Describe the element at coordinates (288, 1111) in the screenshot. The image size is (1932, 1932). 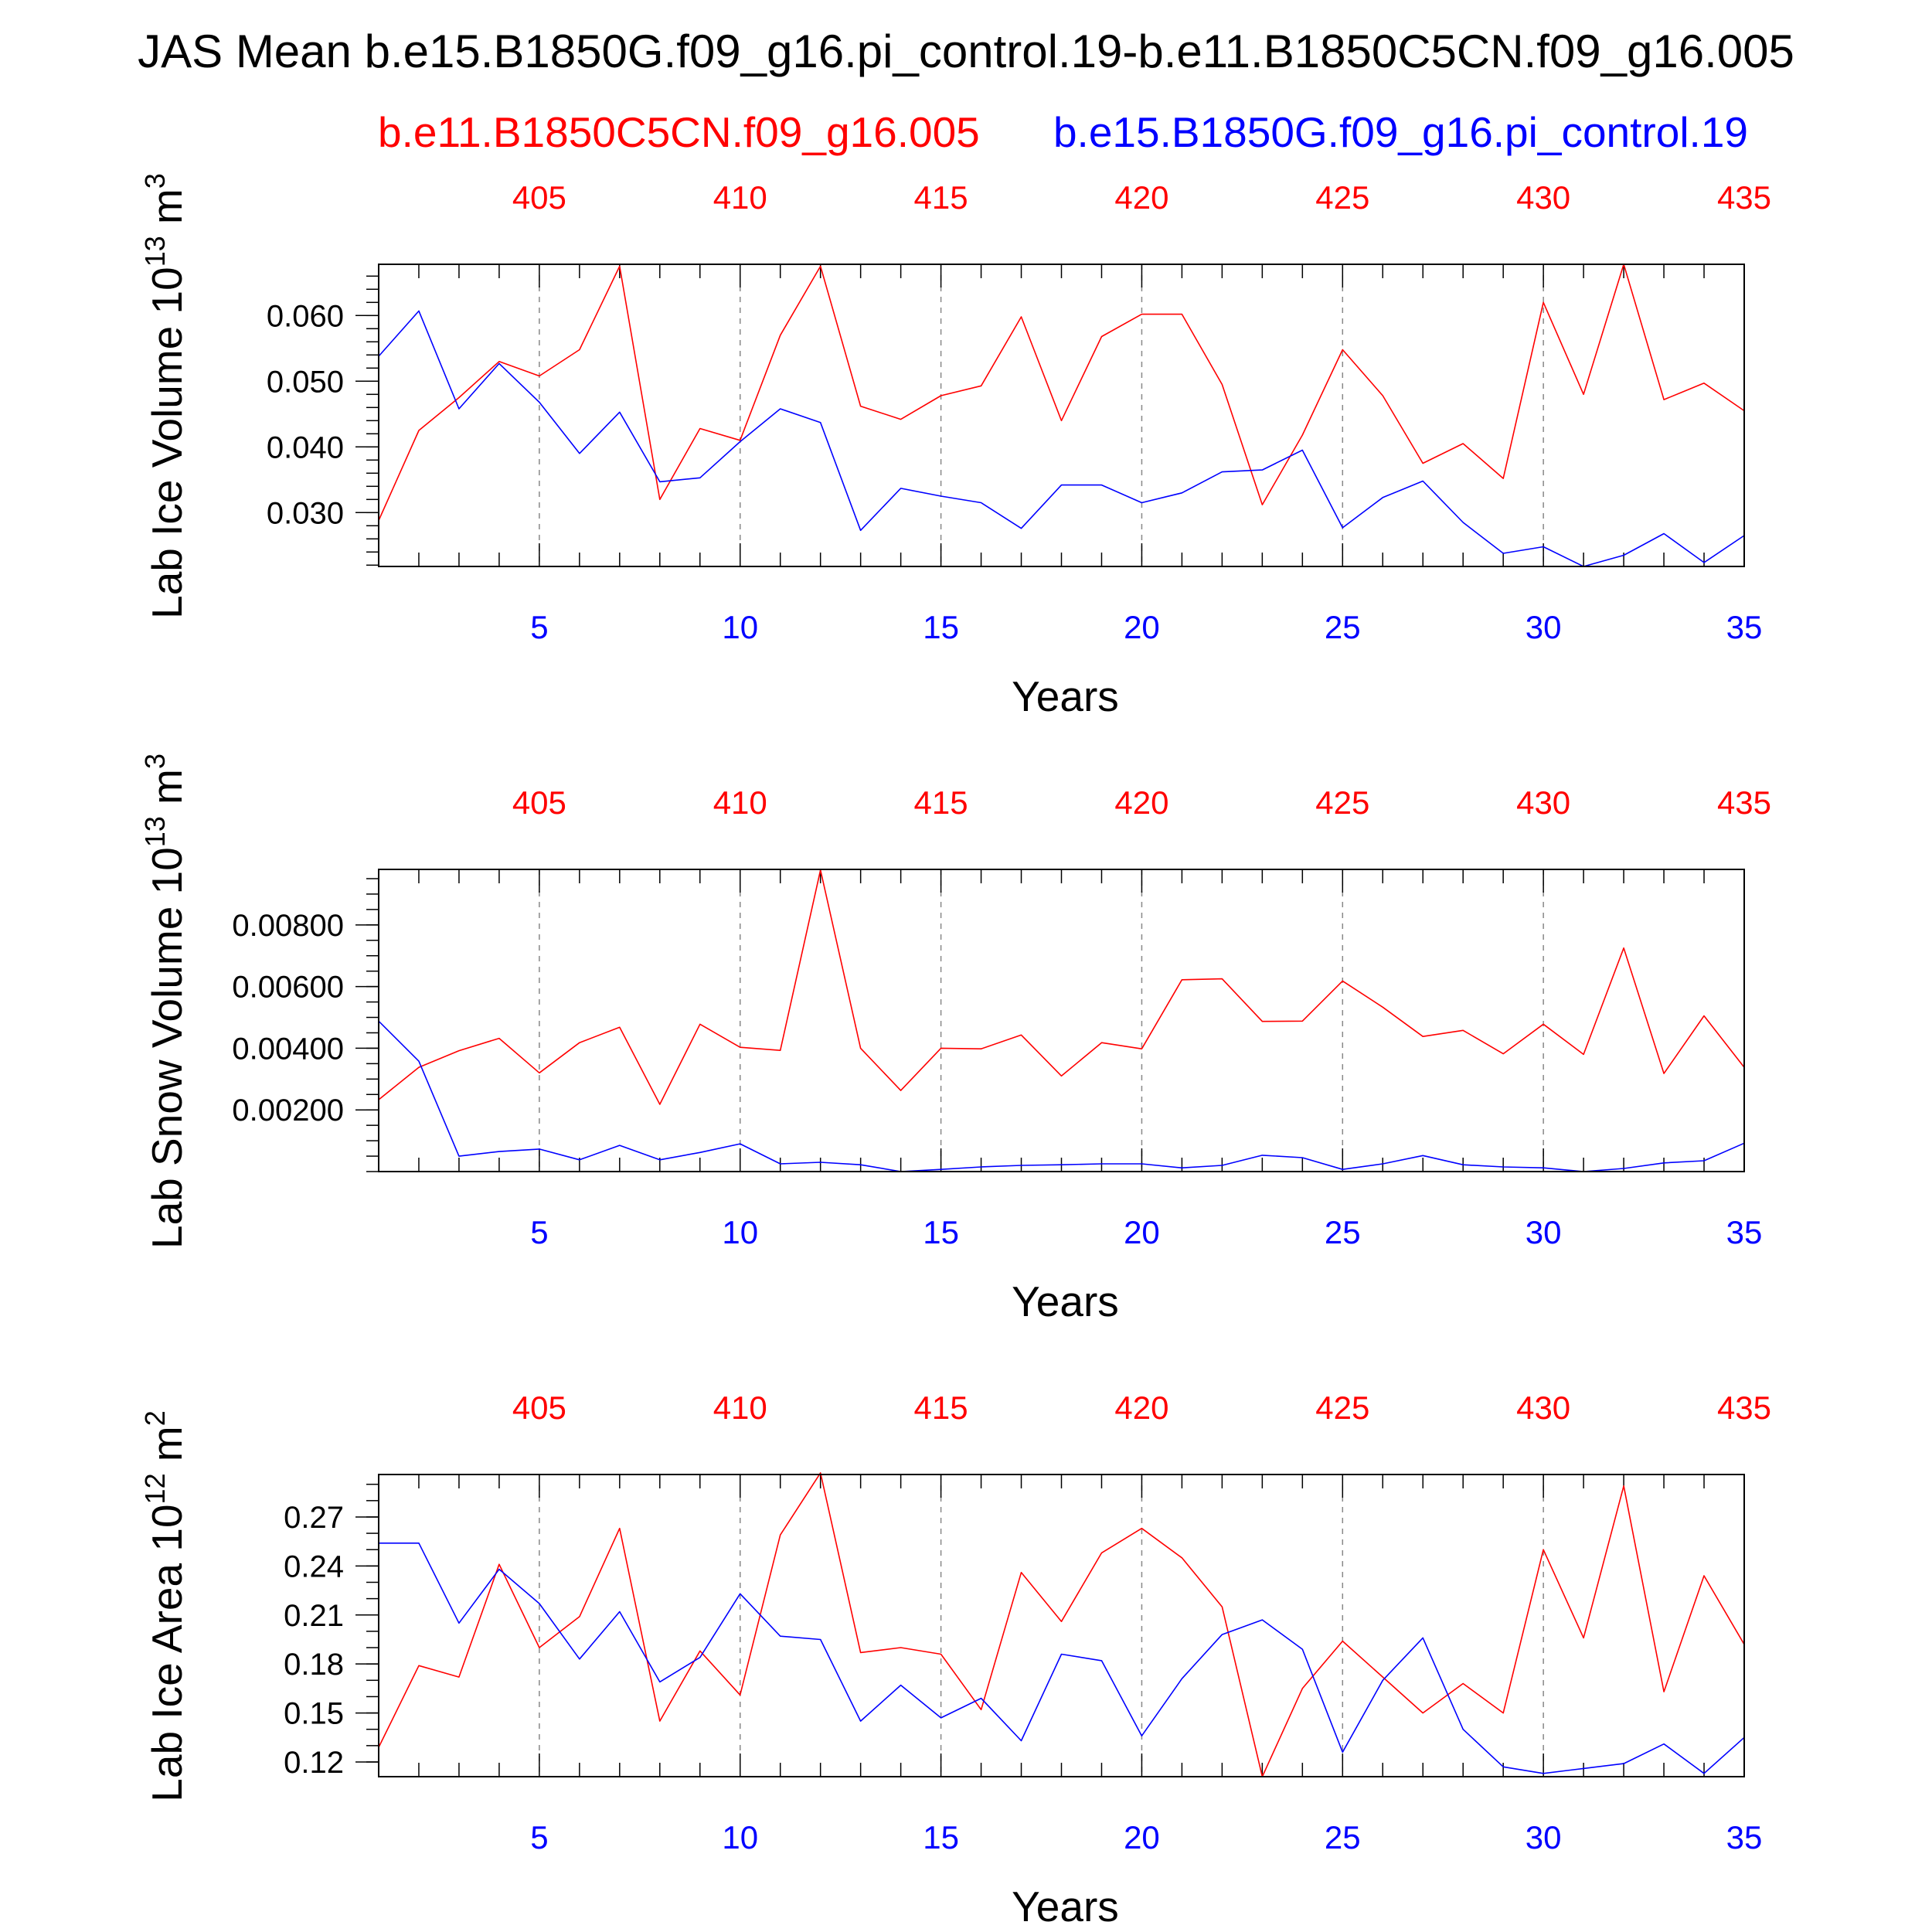
I see `y-tick-label: 0.00200` at that location.